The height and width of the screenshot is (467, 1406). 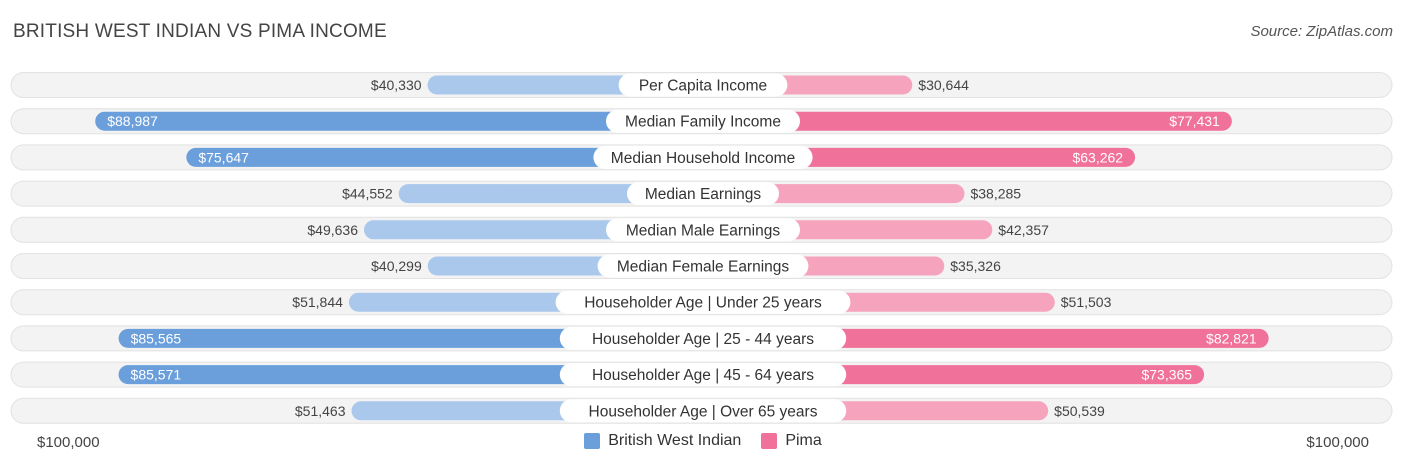 What do you see at coordinates (156, 375) in the screenshot?
I see `value-label-british-west-indian-householder-age-45-64-years: $85,571` at bounding box center [156, 375].